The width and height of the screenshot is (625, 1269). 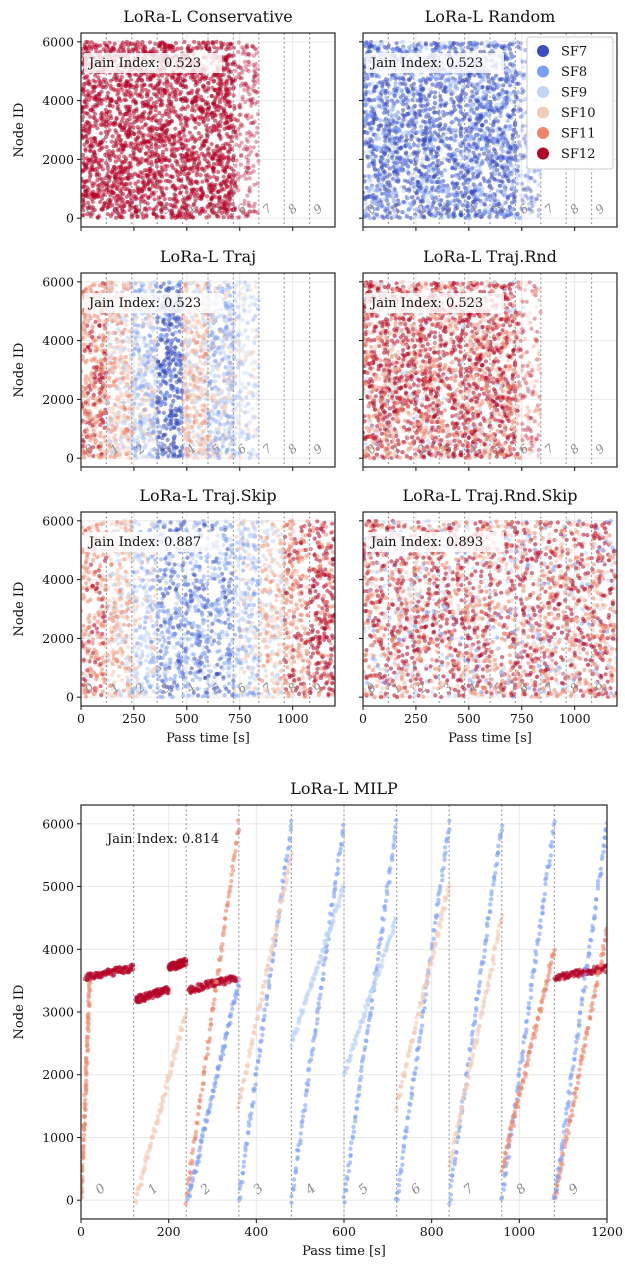 I want to click on window-label: 9, so click(x=318, y=209).